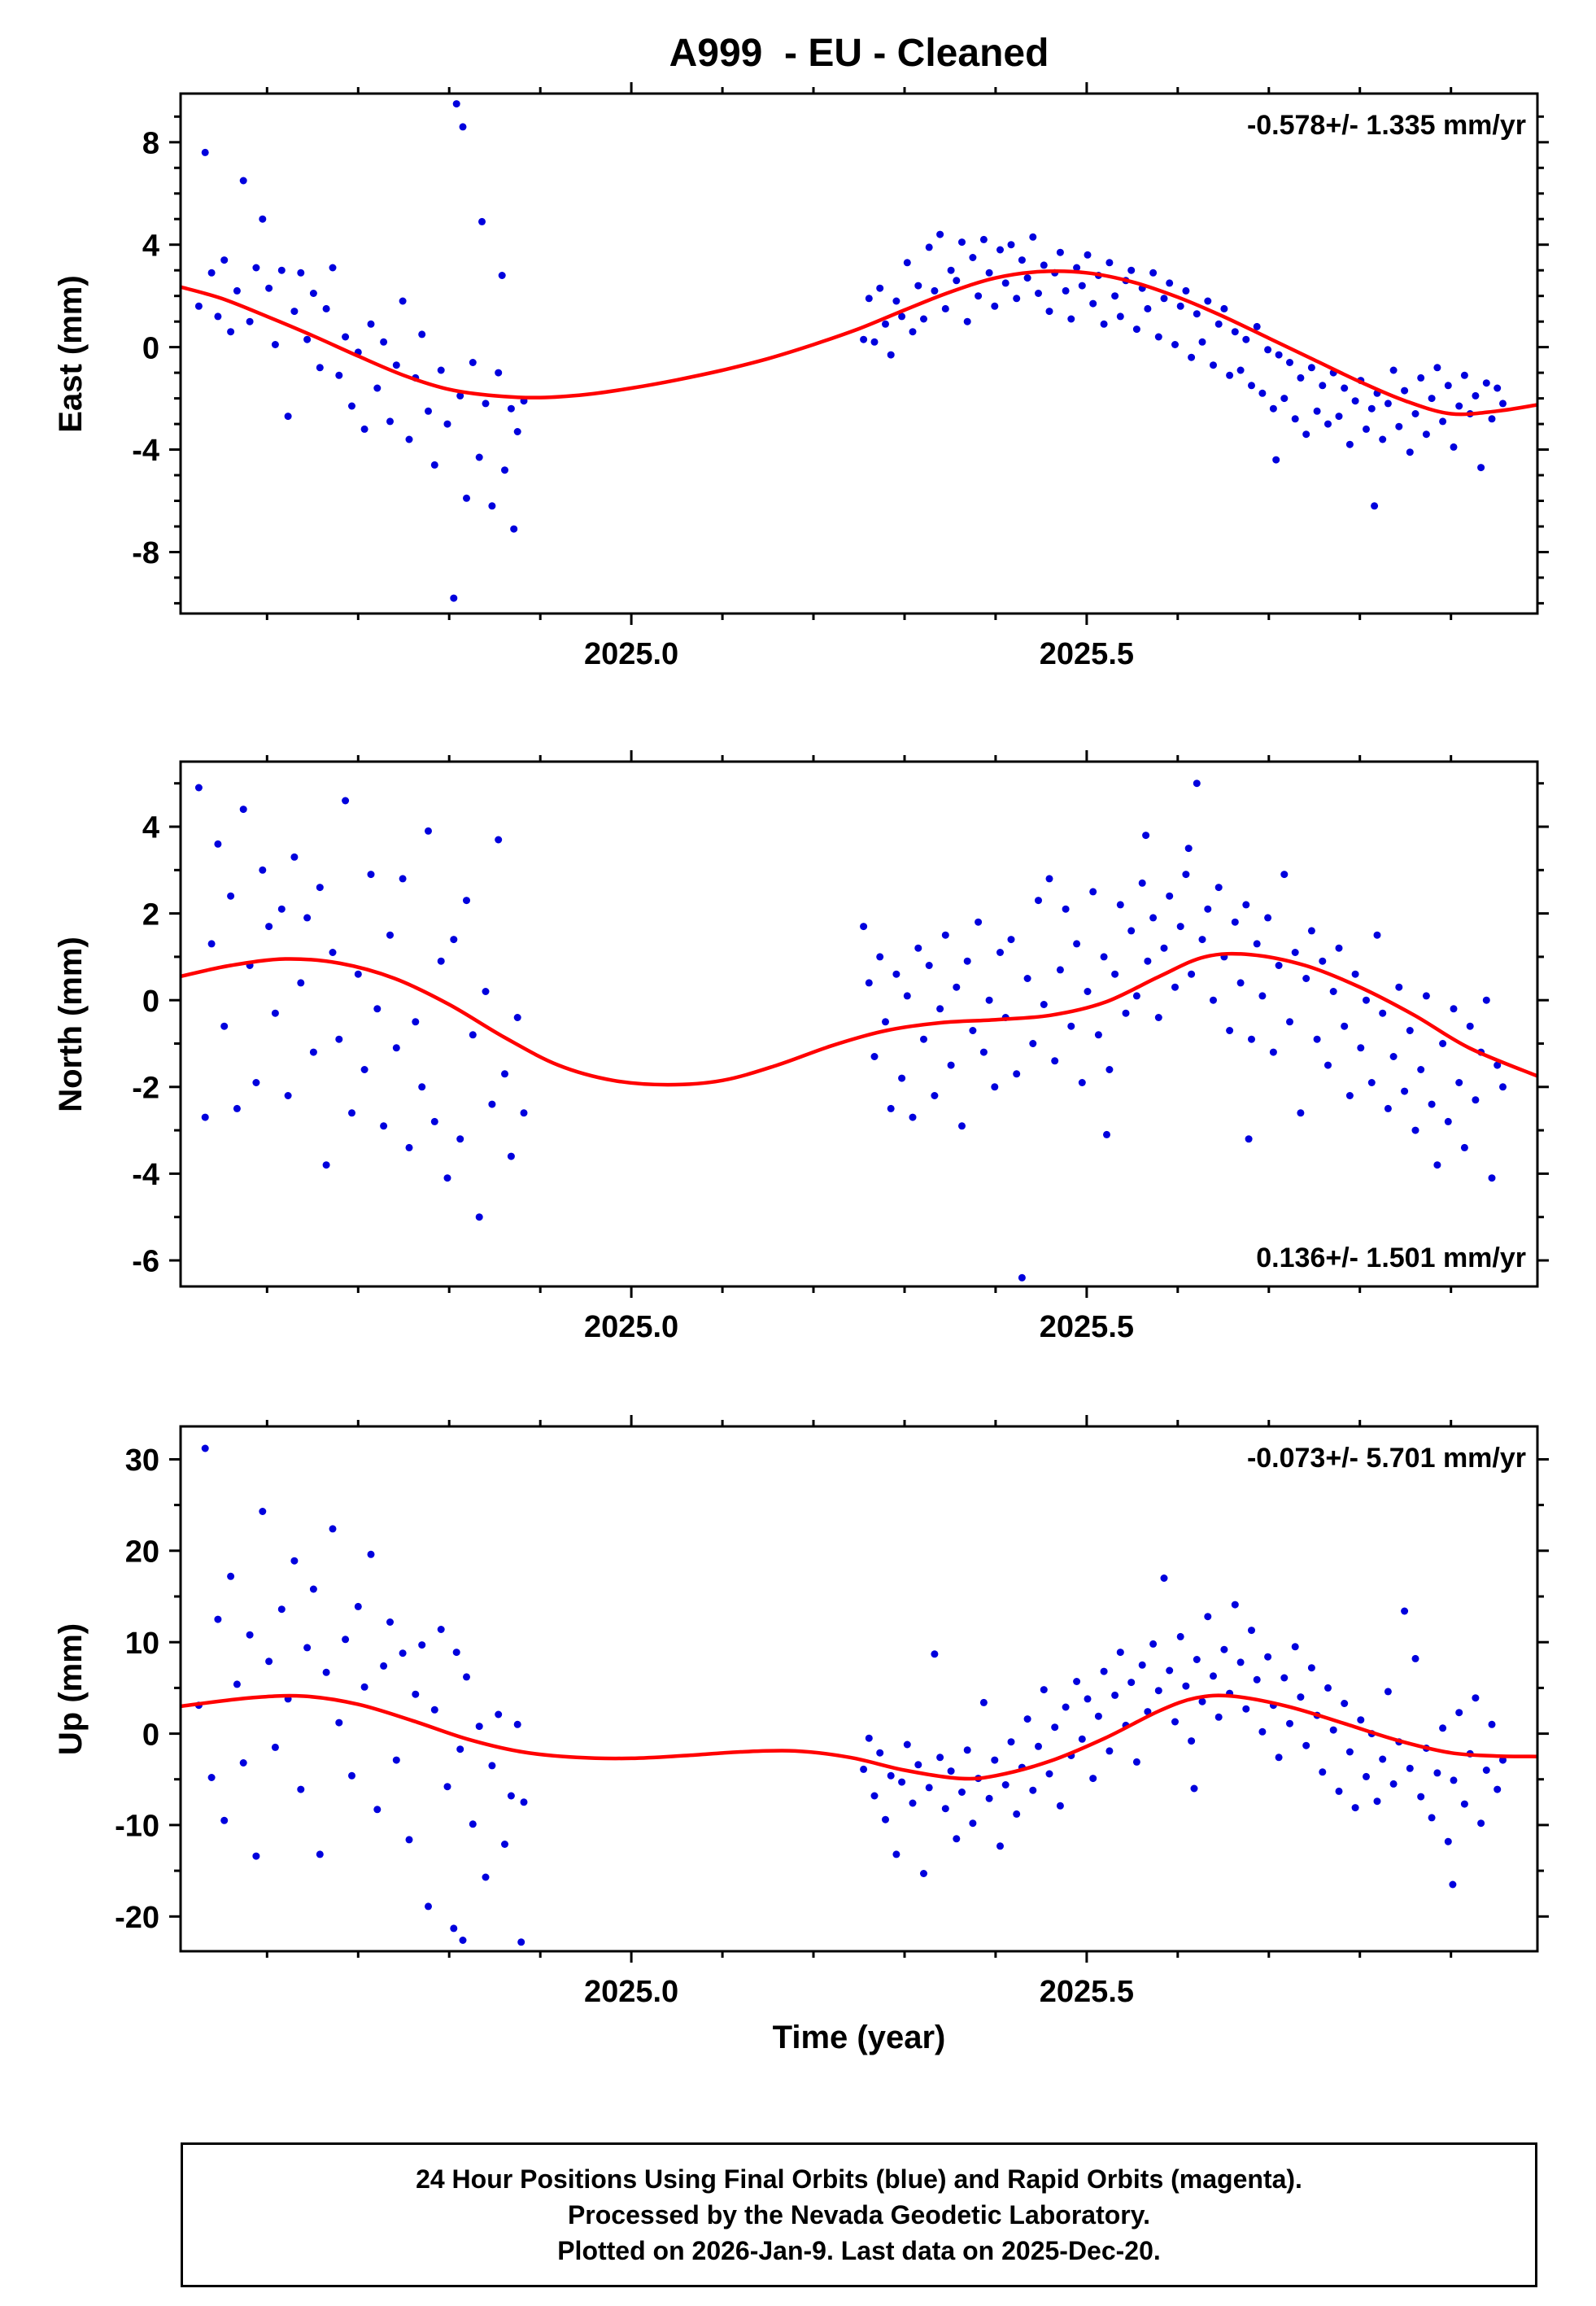 The height and width of the screenshot is (2306, 1596). I want to click on rate-annotation: 0.136+/- 1.501 mm/yr, so click(1391, 1258).